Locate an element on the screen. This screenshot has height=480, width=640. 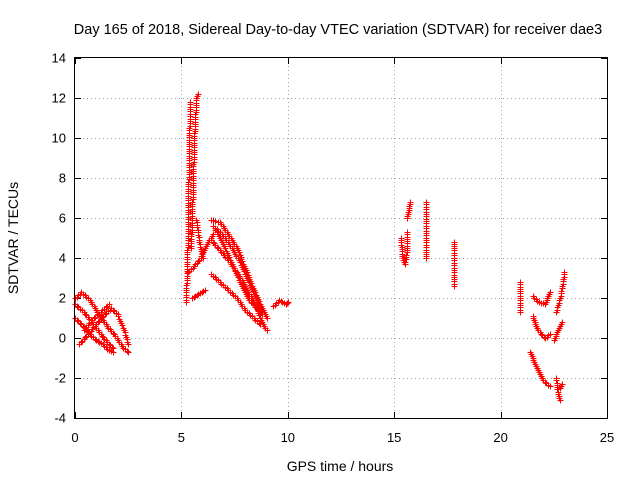
y-tick-label: 12 is located at coordinates (59, 98).